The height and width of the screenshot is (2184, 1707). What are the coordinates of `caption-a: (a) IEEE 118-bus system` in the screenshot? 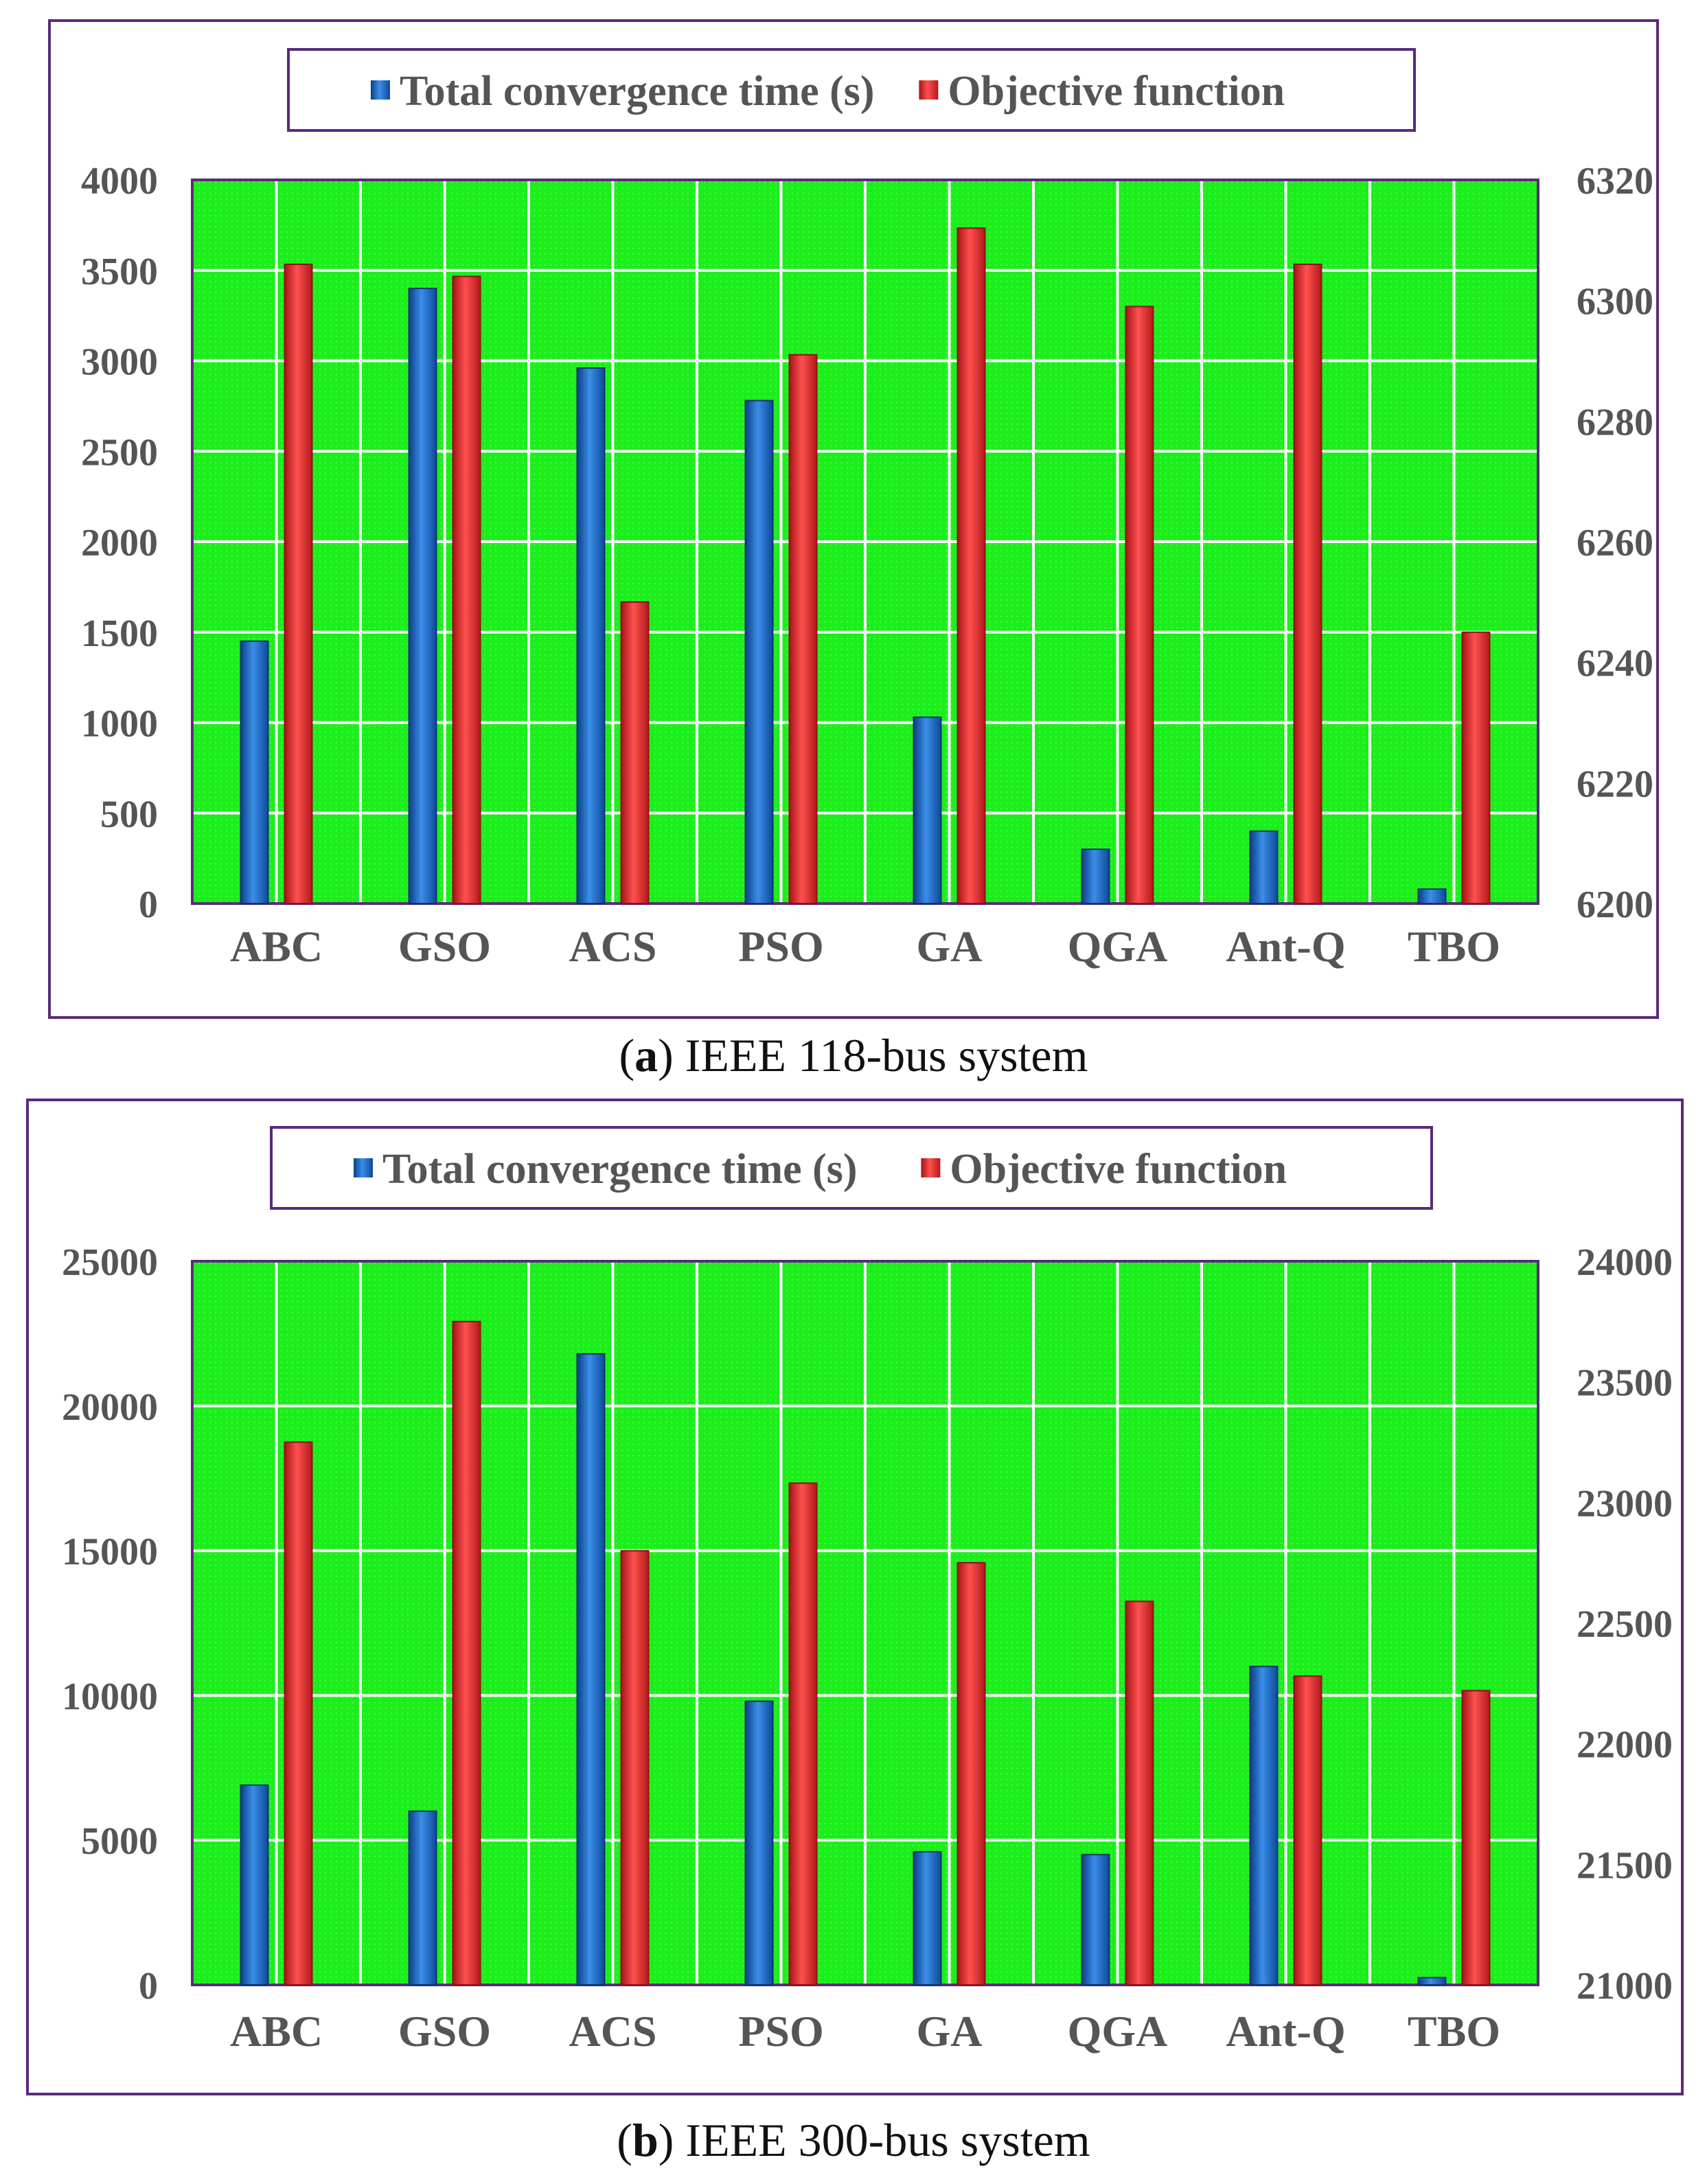 It's located at (853, 1055).